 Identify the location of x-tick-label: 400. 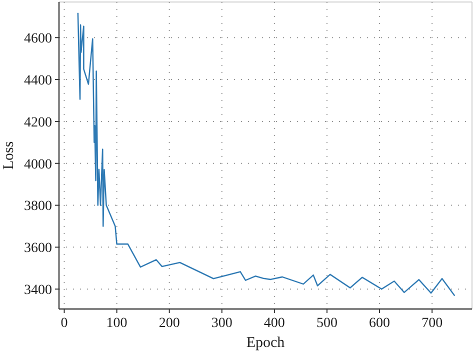
(274, 323).